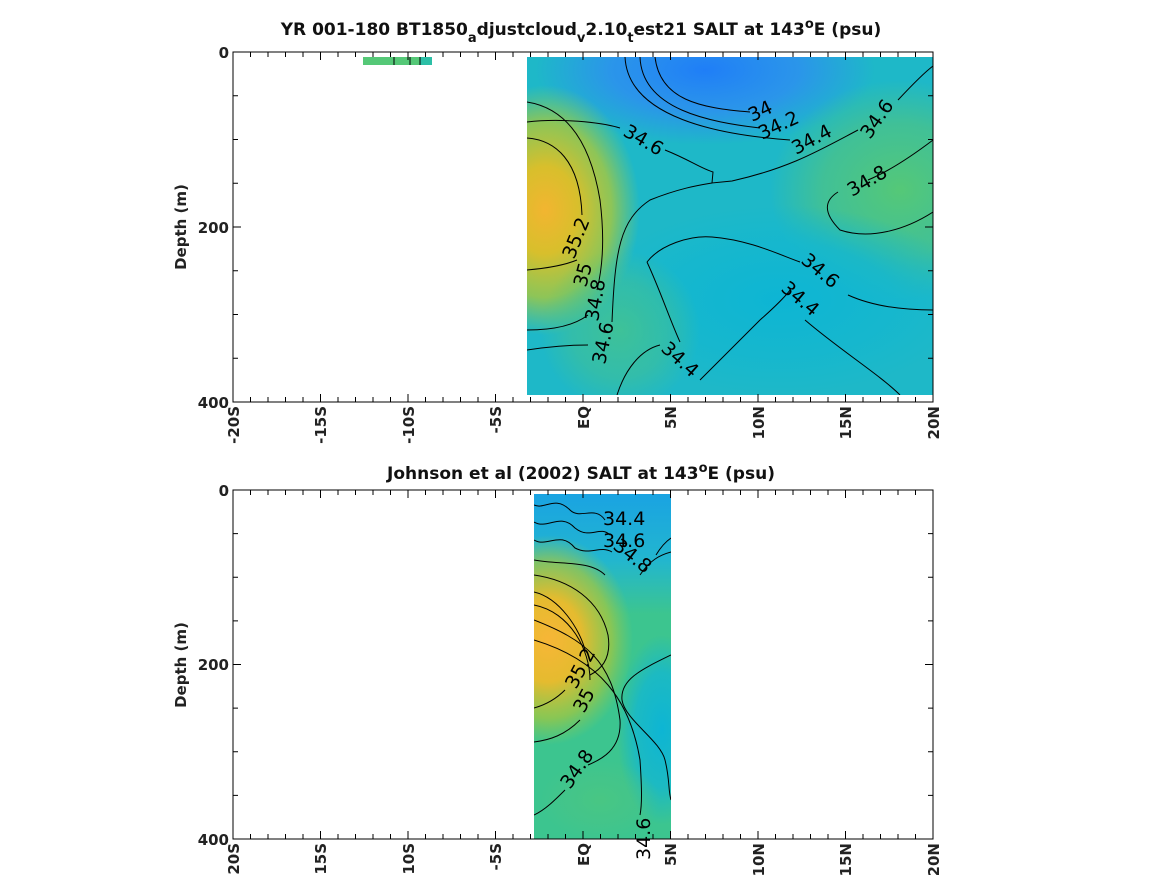  Describe the element at coordinates (759, 859) in the screenshot. I see `bottom-x-tick-label: 10N` at that location.